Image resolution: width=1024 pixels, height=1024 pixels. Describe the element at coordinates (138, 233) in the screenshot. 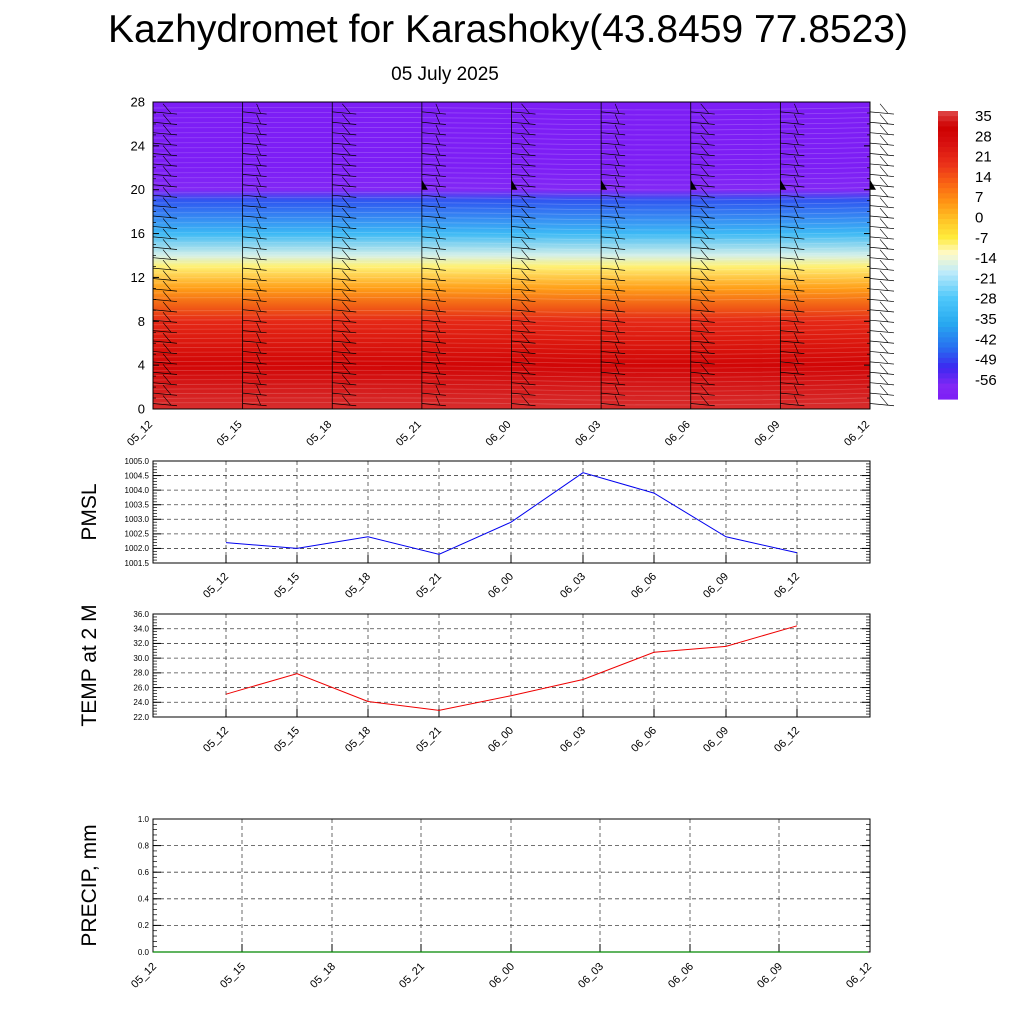

I see `y-tick-label: 16` at that location.